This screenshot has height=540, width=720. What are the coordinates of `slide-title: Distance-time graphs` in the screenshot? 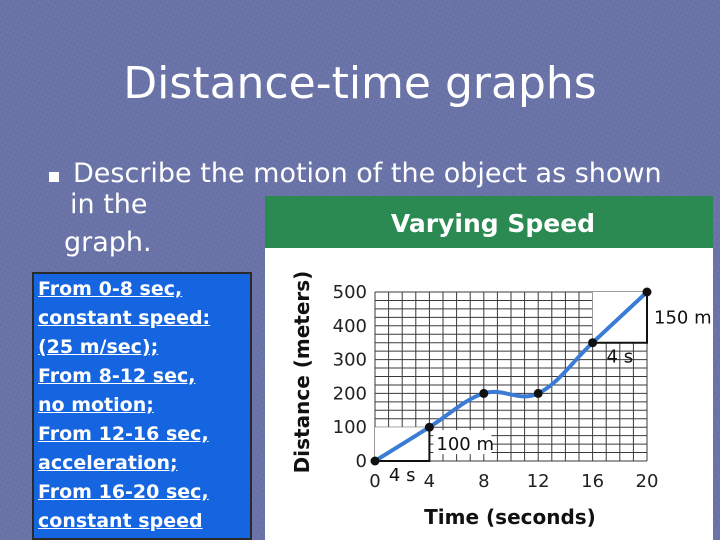 It's located at (360, 83).